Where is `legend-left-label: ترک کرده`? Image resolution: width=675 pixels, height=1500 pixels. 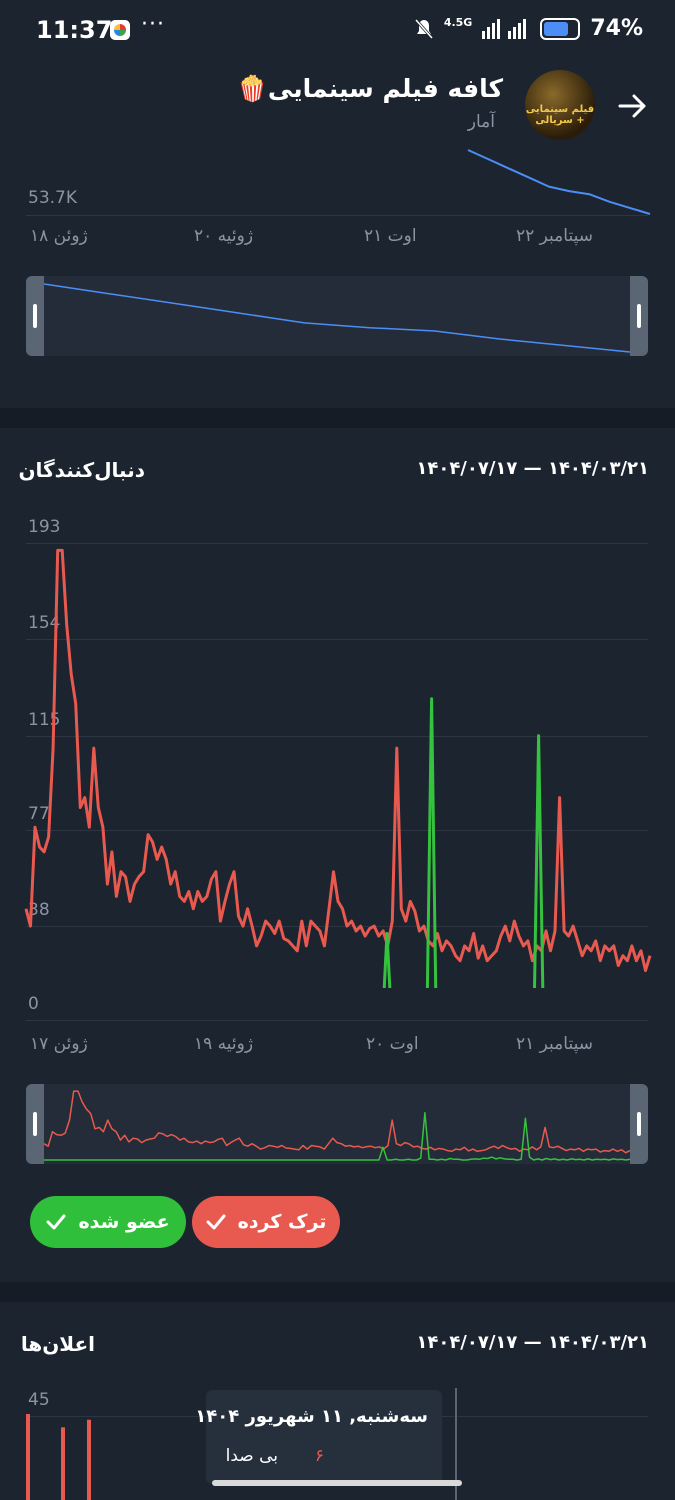 legend-left-label: ترک کرده is located at coordinates (282, 1222).